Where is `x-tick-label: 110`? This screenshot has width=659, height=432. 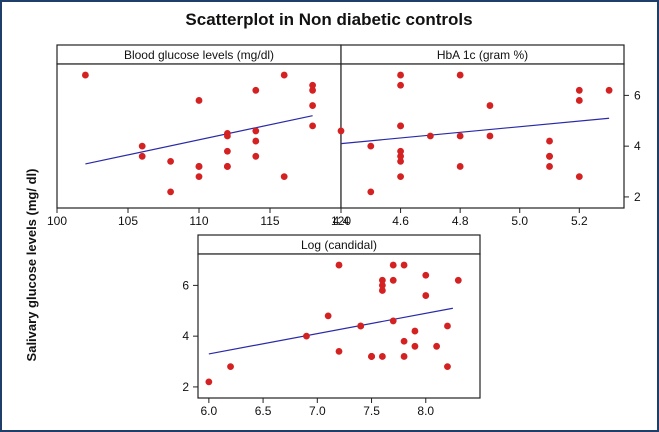
x-tick-label: 110 is located at coordinates (198, 221).